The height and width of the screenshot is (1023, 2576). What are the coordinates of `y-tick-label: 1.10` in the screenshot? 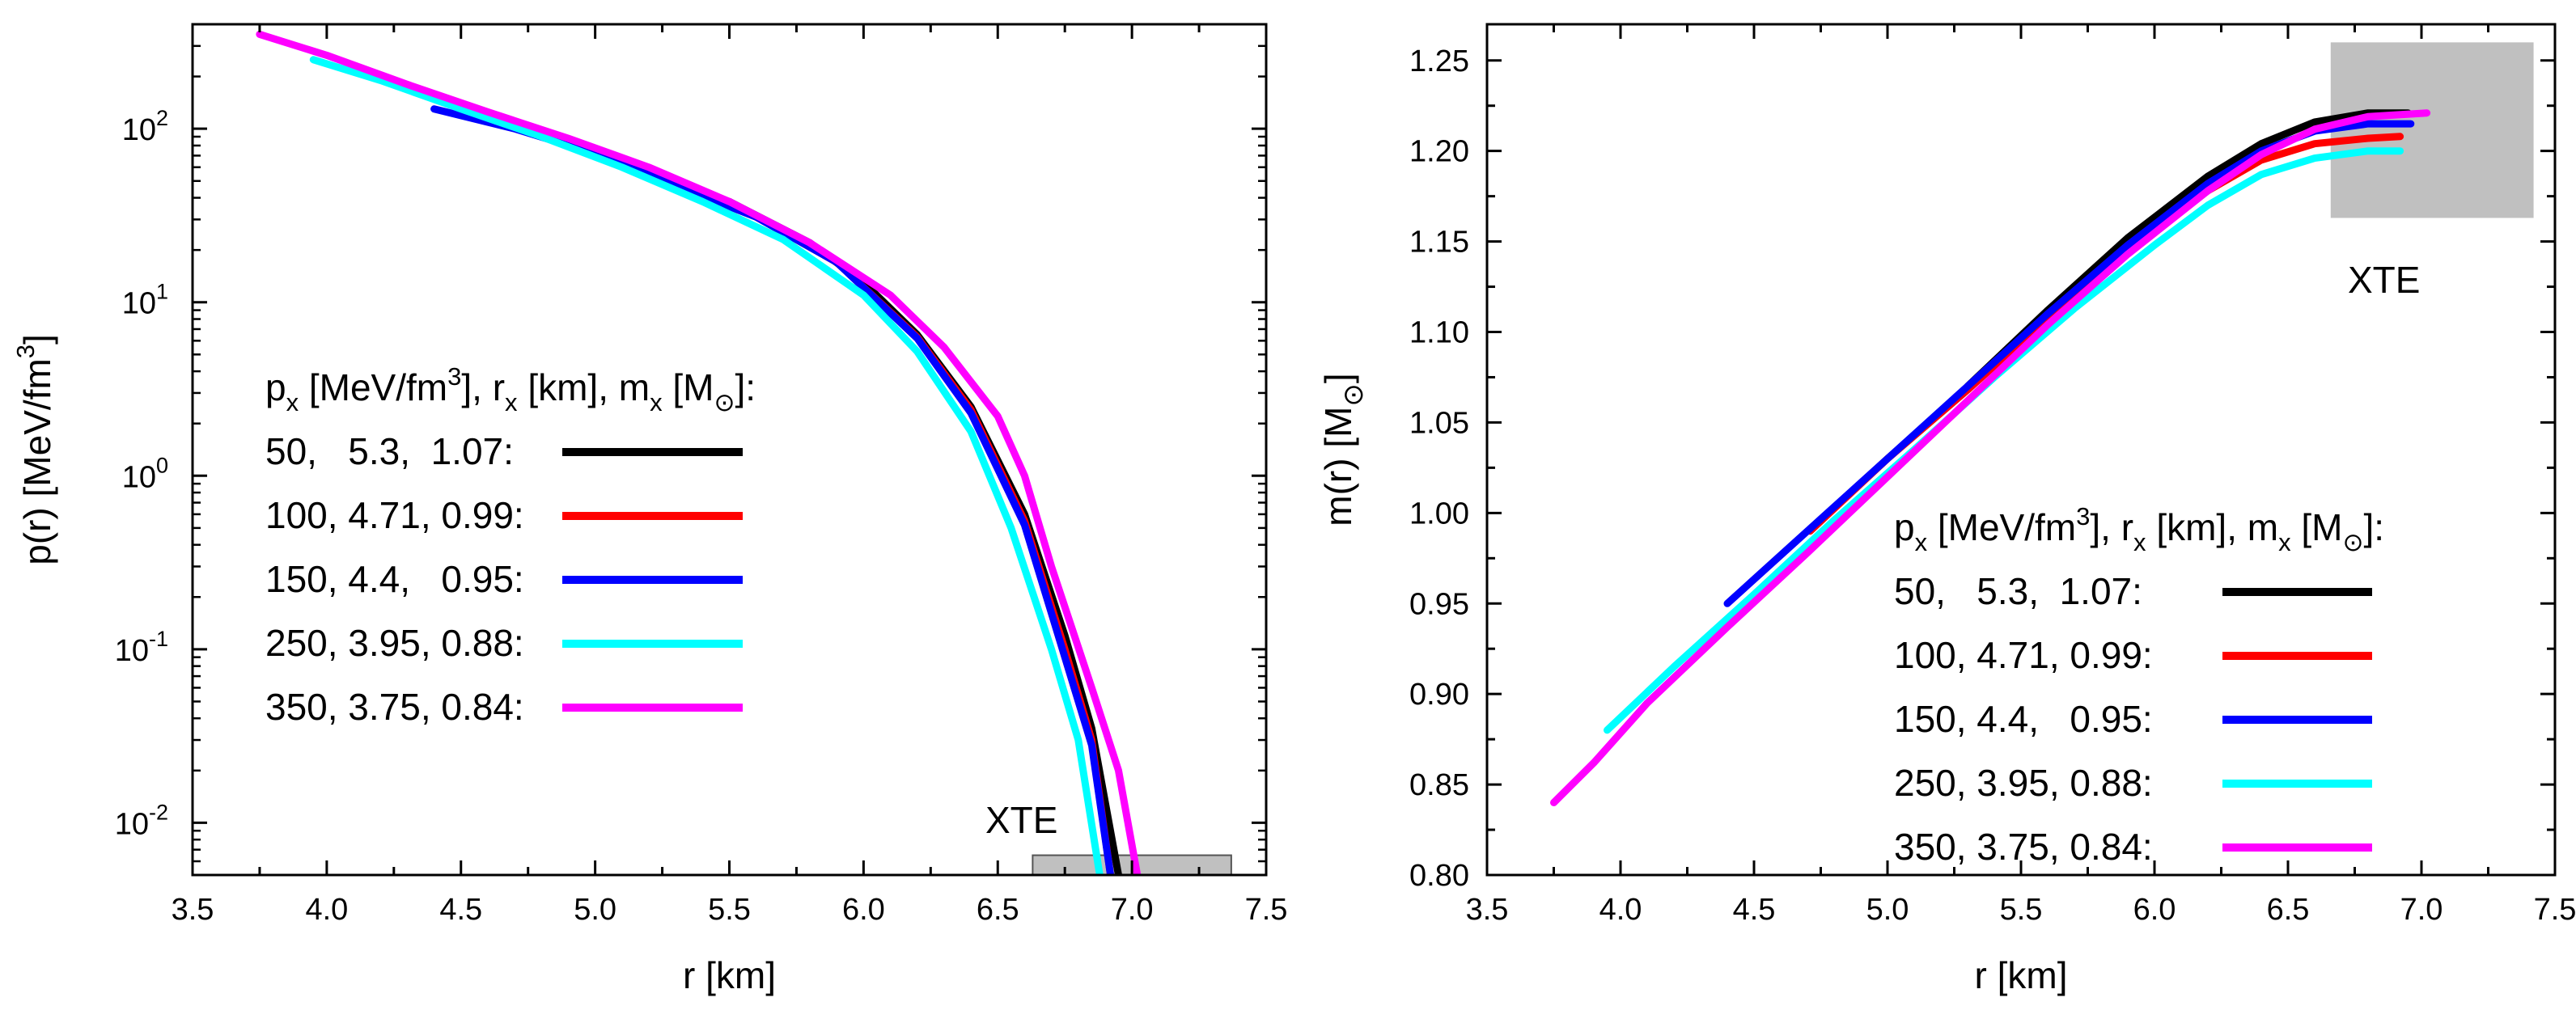 It's located at (1439, 333).